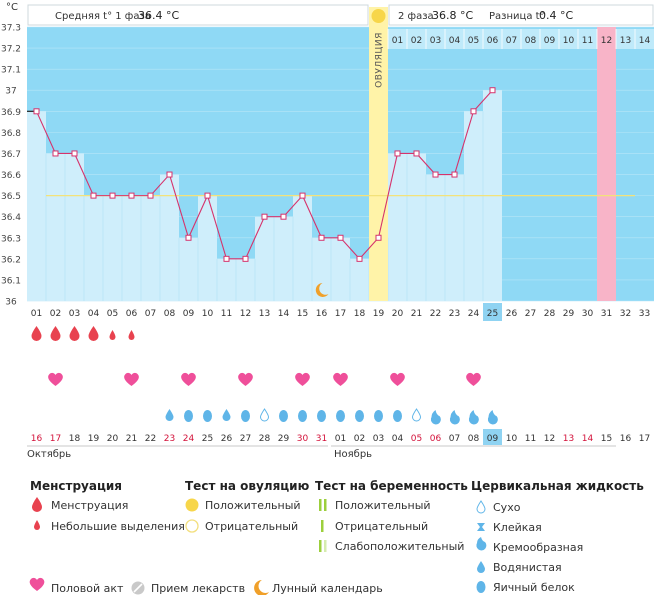  Describe the element at coordinates (320, 505) in the screenshot. I see `pregnancy-positive-icon-bar1` at that location.